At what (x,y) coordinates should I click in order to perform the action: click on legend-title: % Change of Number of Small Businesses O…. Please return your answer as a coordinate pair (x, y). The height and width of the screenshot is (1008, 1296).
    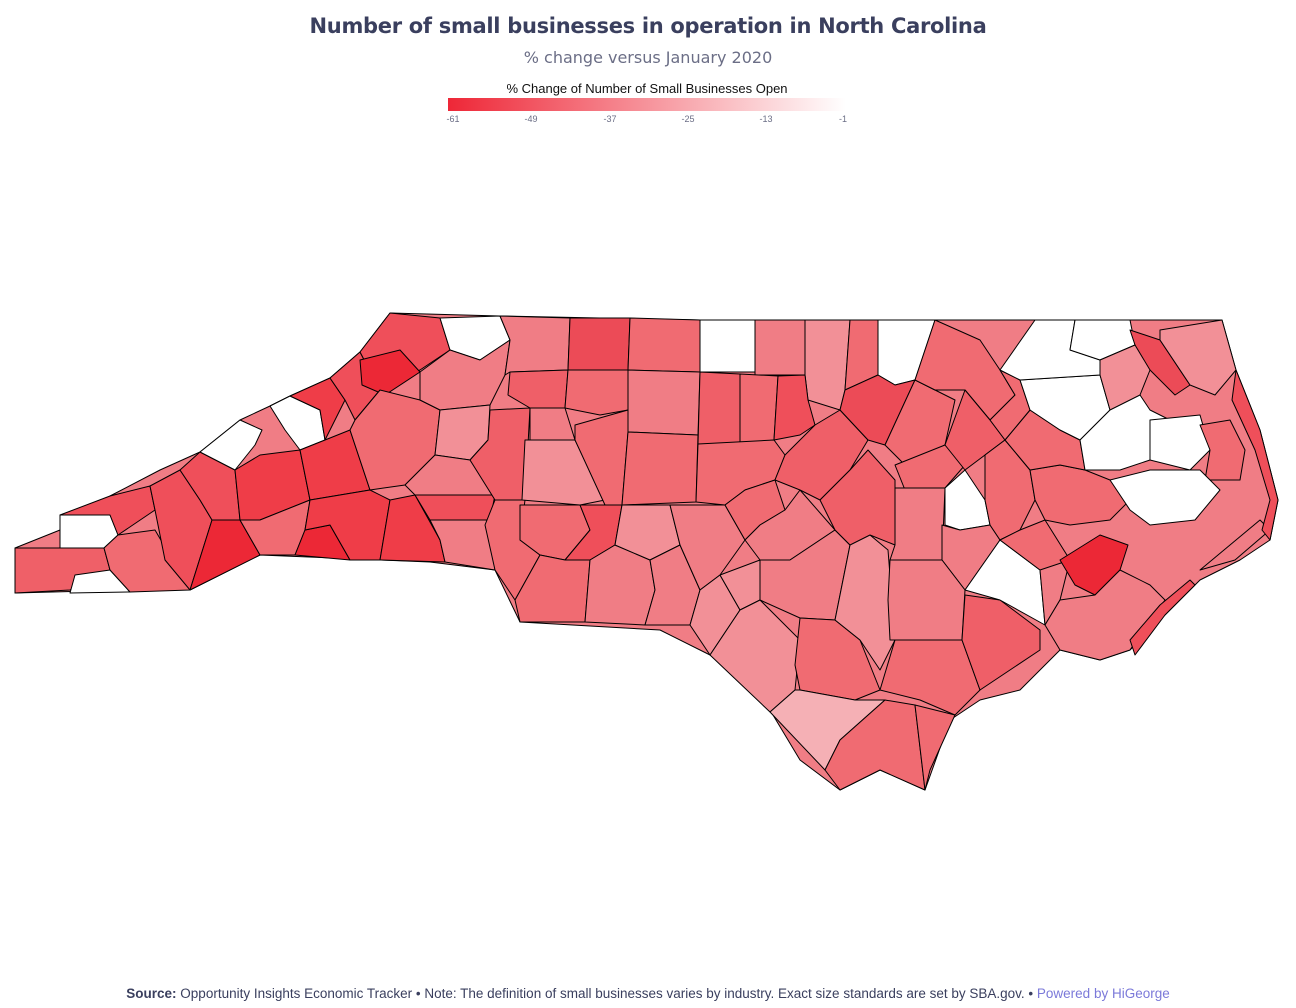
    Looking at the image, I should click on (647, 88).